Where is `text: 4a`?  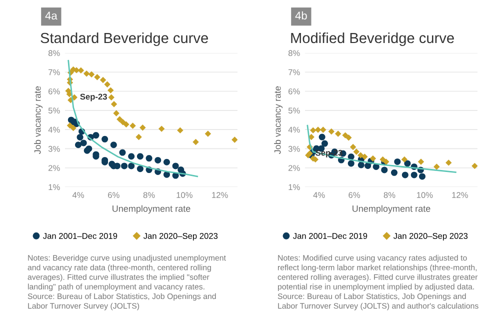 text: 4a is located at coordinates (51, 16).